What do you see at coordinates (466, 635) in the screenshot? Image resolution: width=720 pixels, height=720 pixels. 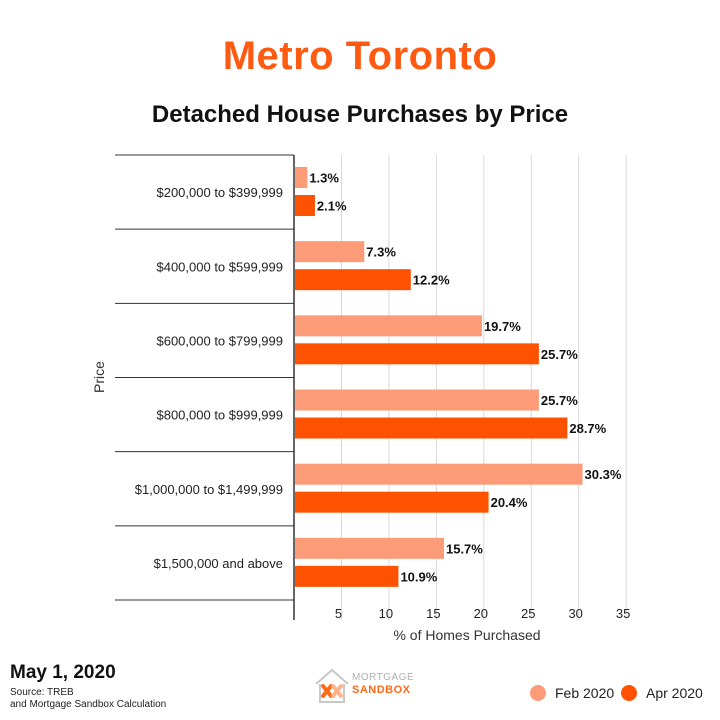 I see `x-axis-label: % of Homes Purchased` at bounding box center [466, 635].